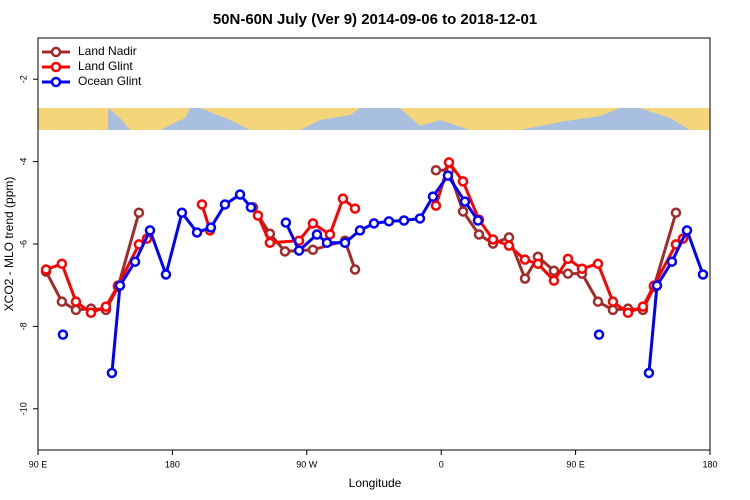 The height and width of the screenshot is (500, 750). Describe the element at coordinates (23, 79) in the screenshot. I see `y-tick-label: -2` at that location.